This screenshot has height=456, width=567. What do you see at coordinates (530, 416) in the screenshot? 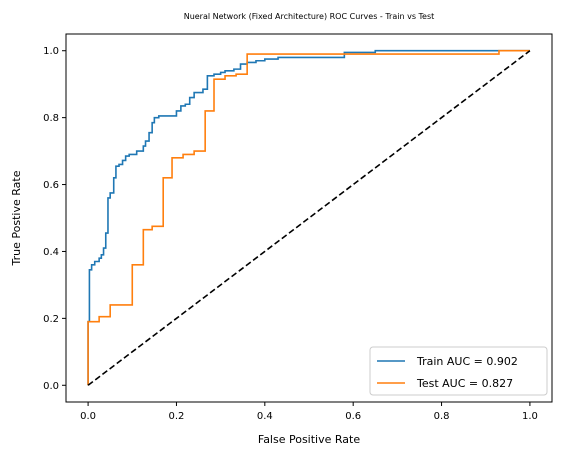
I see `x-tick-label: 1.0` at bounding box center [530, 416].